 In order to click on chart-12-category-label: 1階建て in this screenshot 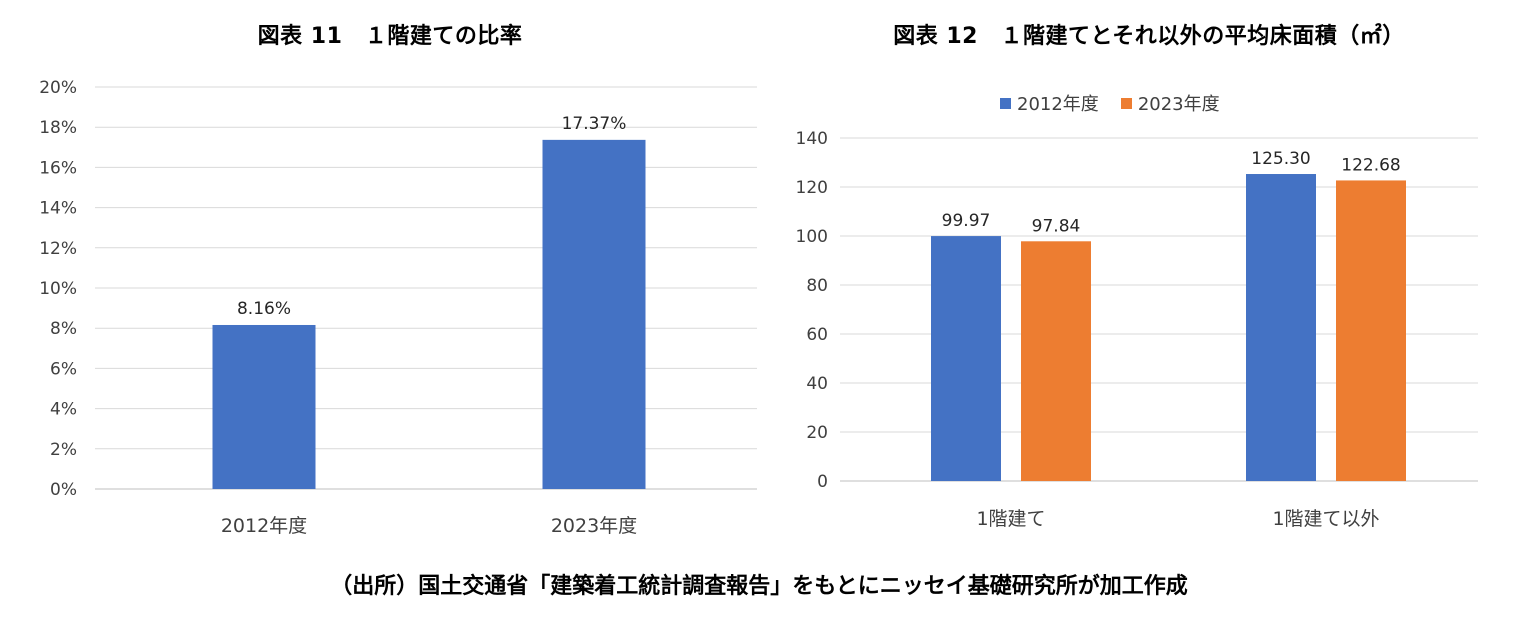, I will do `click(1010, 519)`.